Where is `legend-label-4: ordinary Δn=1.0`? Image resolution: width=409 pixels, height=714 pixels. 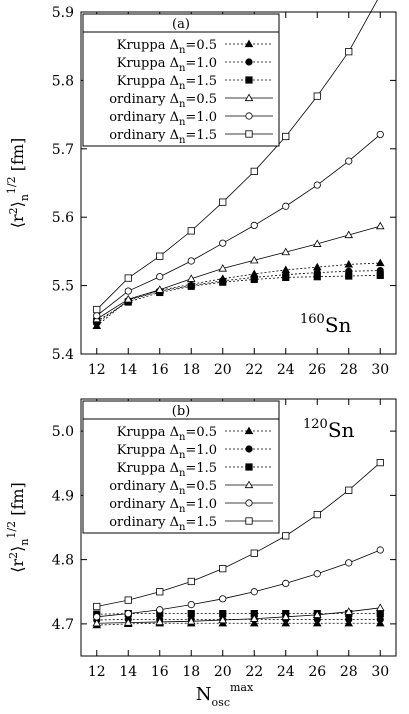 legend-label-4: ordinary Δn=1.0 is located at coordinates (163, 506).